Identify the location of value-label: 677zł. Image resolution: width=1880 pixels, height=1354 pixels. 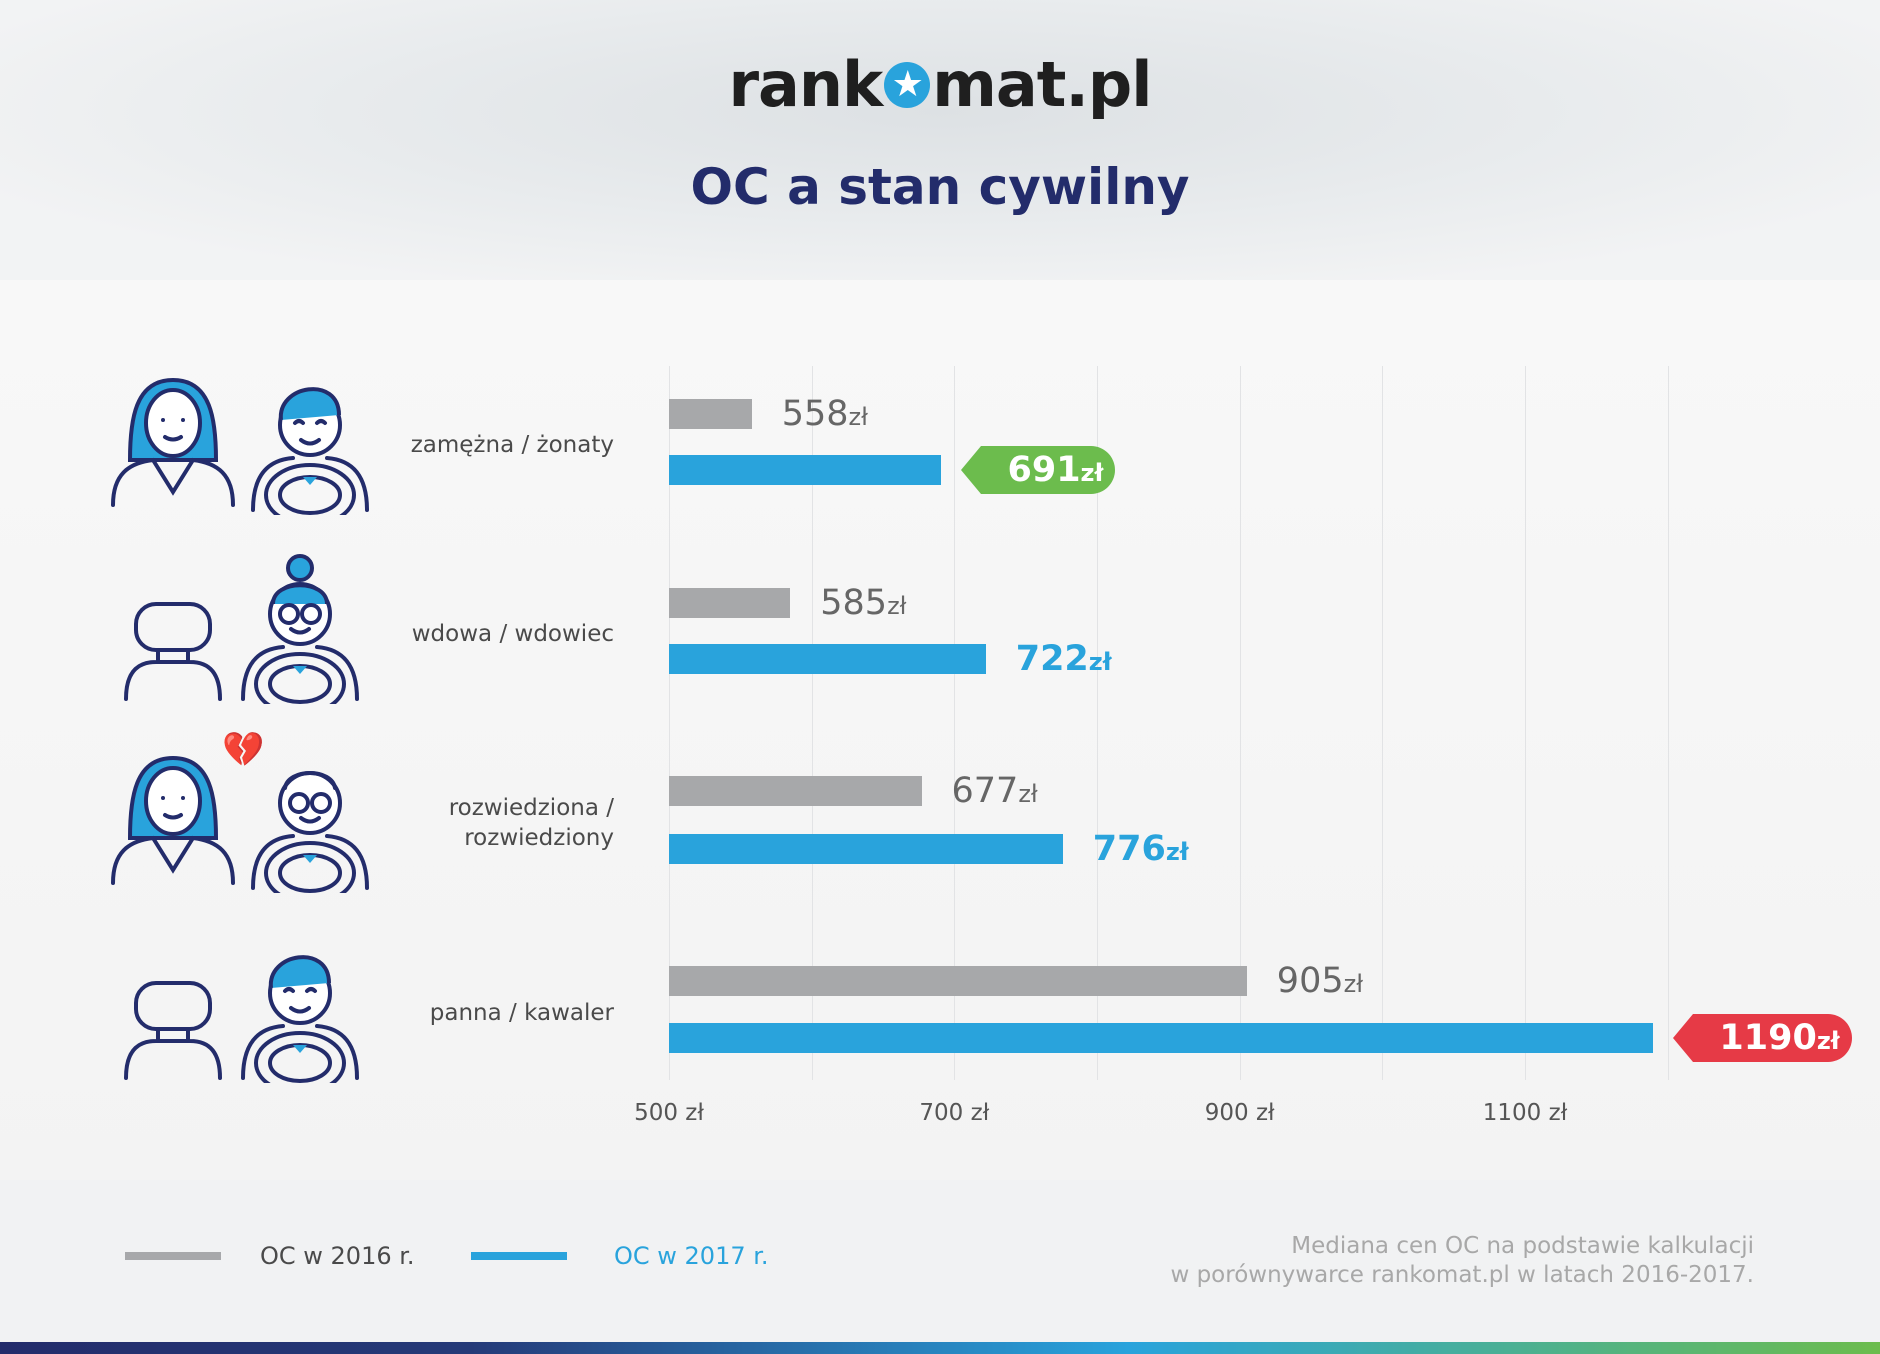
(995, 791).